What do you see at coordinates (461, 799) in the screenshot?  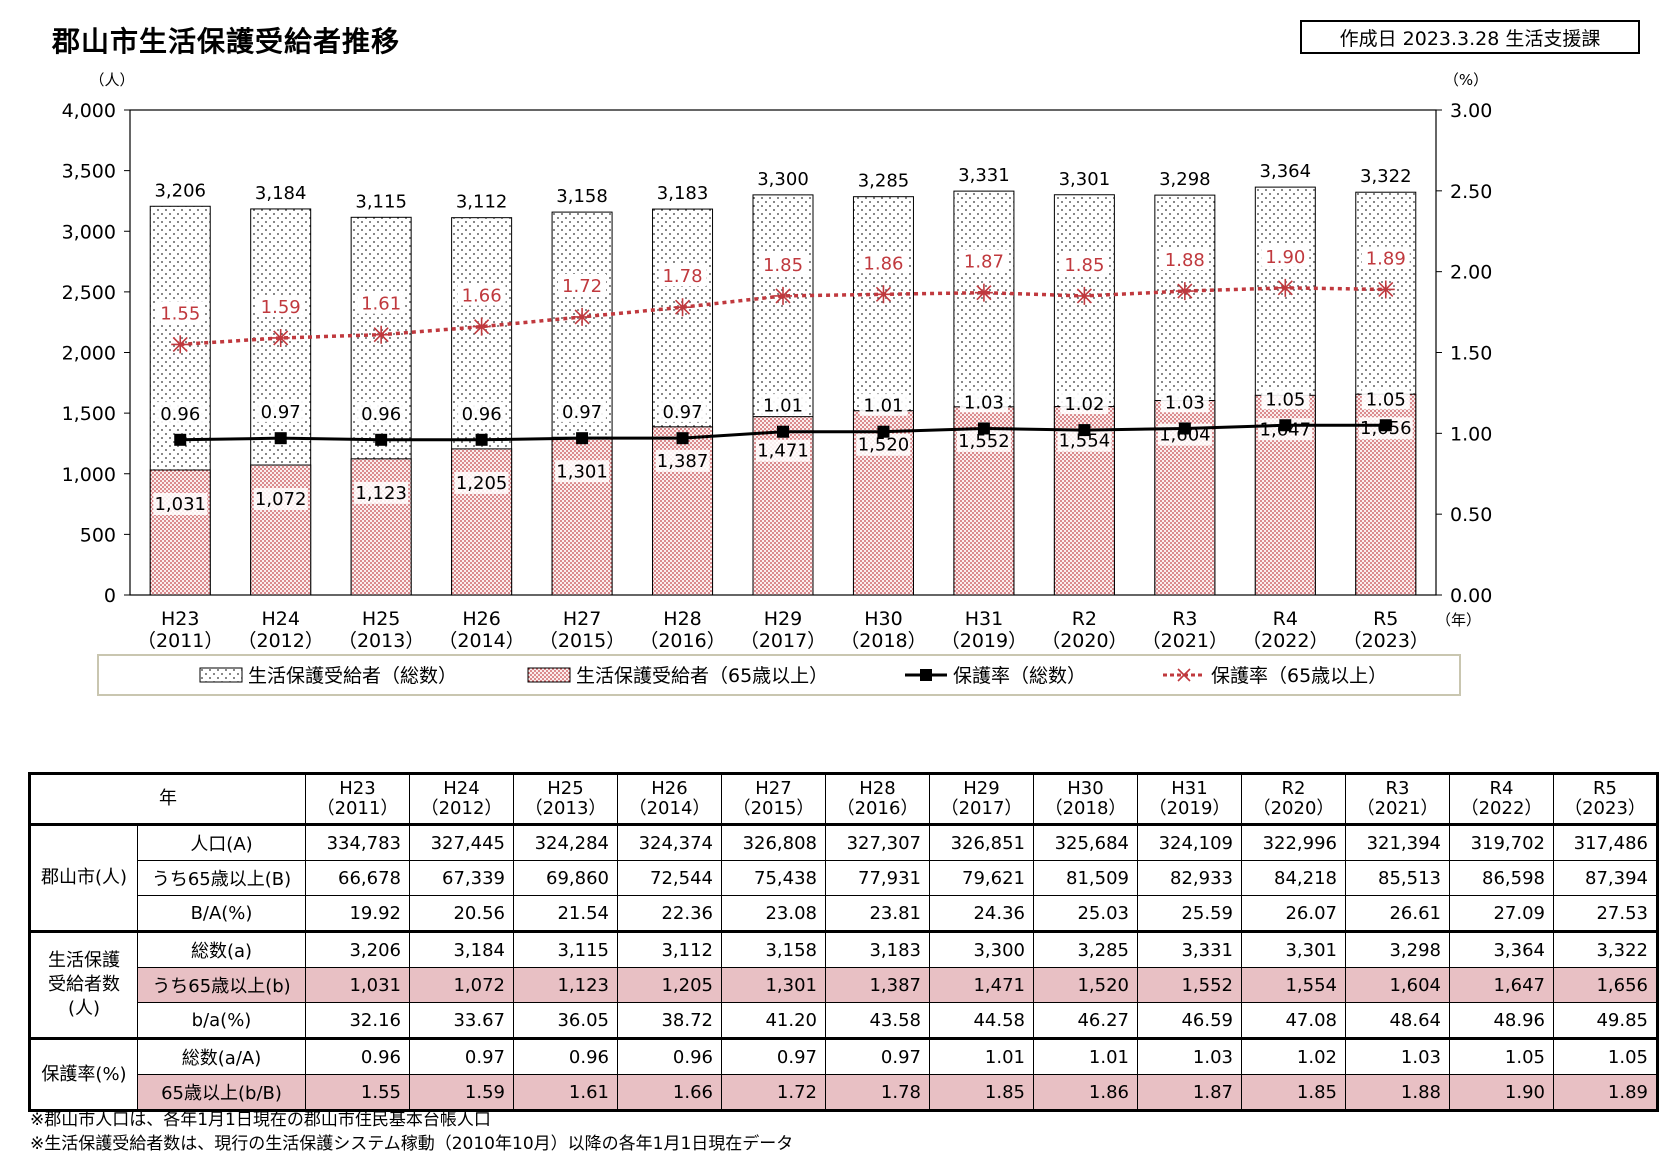 I see `table-column-header: H24 （2012）` at bounding box center [461, 799].